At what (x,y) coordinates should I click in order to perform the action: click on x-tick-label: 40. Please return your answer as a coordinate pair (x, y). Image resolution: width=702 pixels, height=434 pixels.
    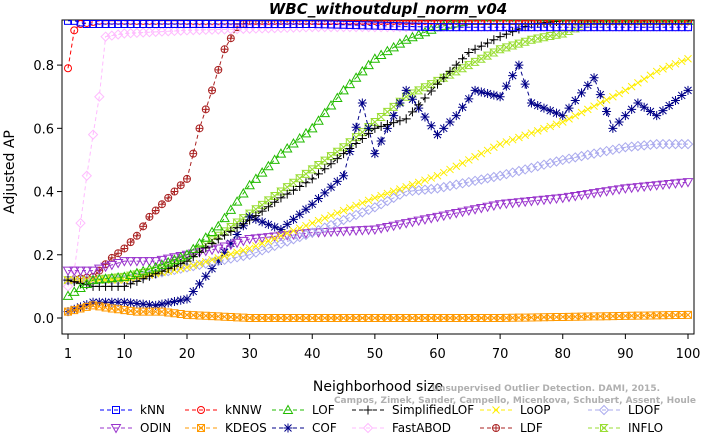
    Looking at the image, I should click on (312, 354).